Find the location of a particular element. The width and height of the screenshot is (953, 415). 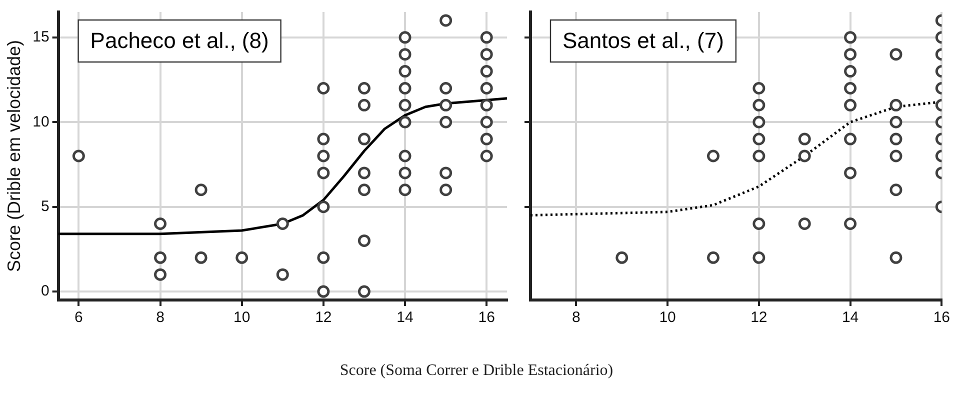

x-axis-title: Score (Soma Correr e Drible Estacionário) is located at coordinates (476, 371).